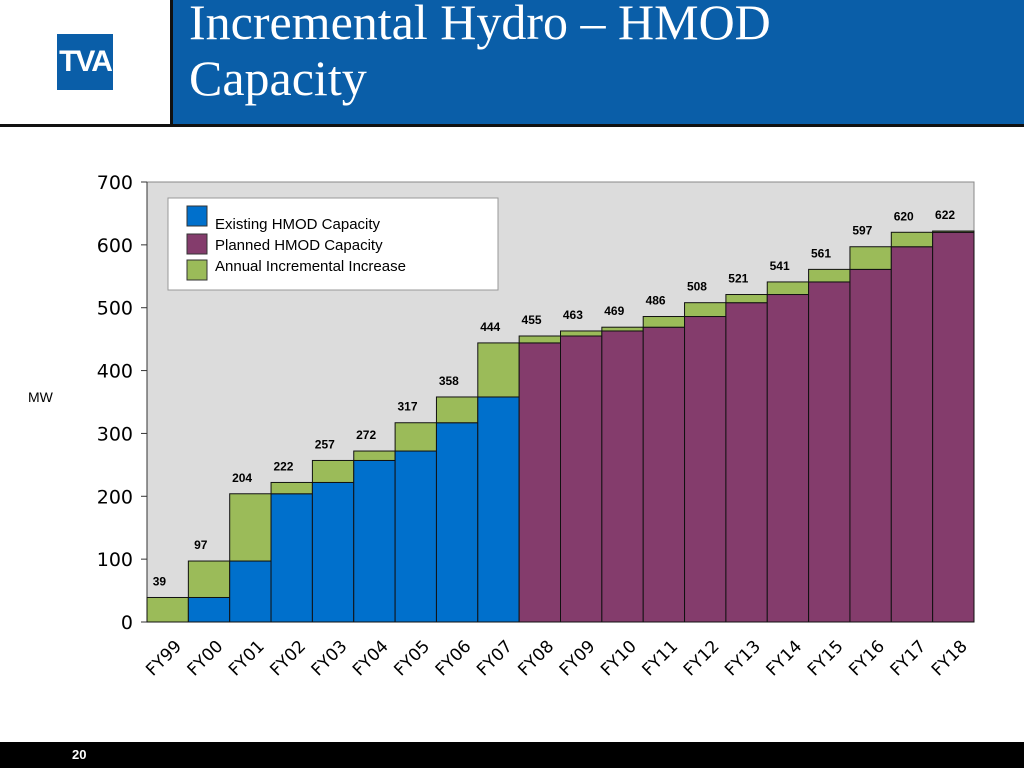  Describe the element at coordinates (614, 311) in the screenshot. I see `data-label: 469` at that location.